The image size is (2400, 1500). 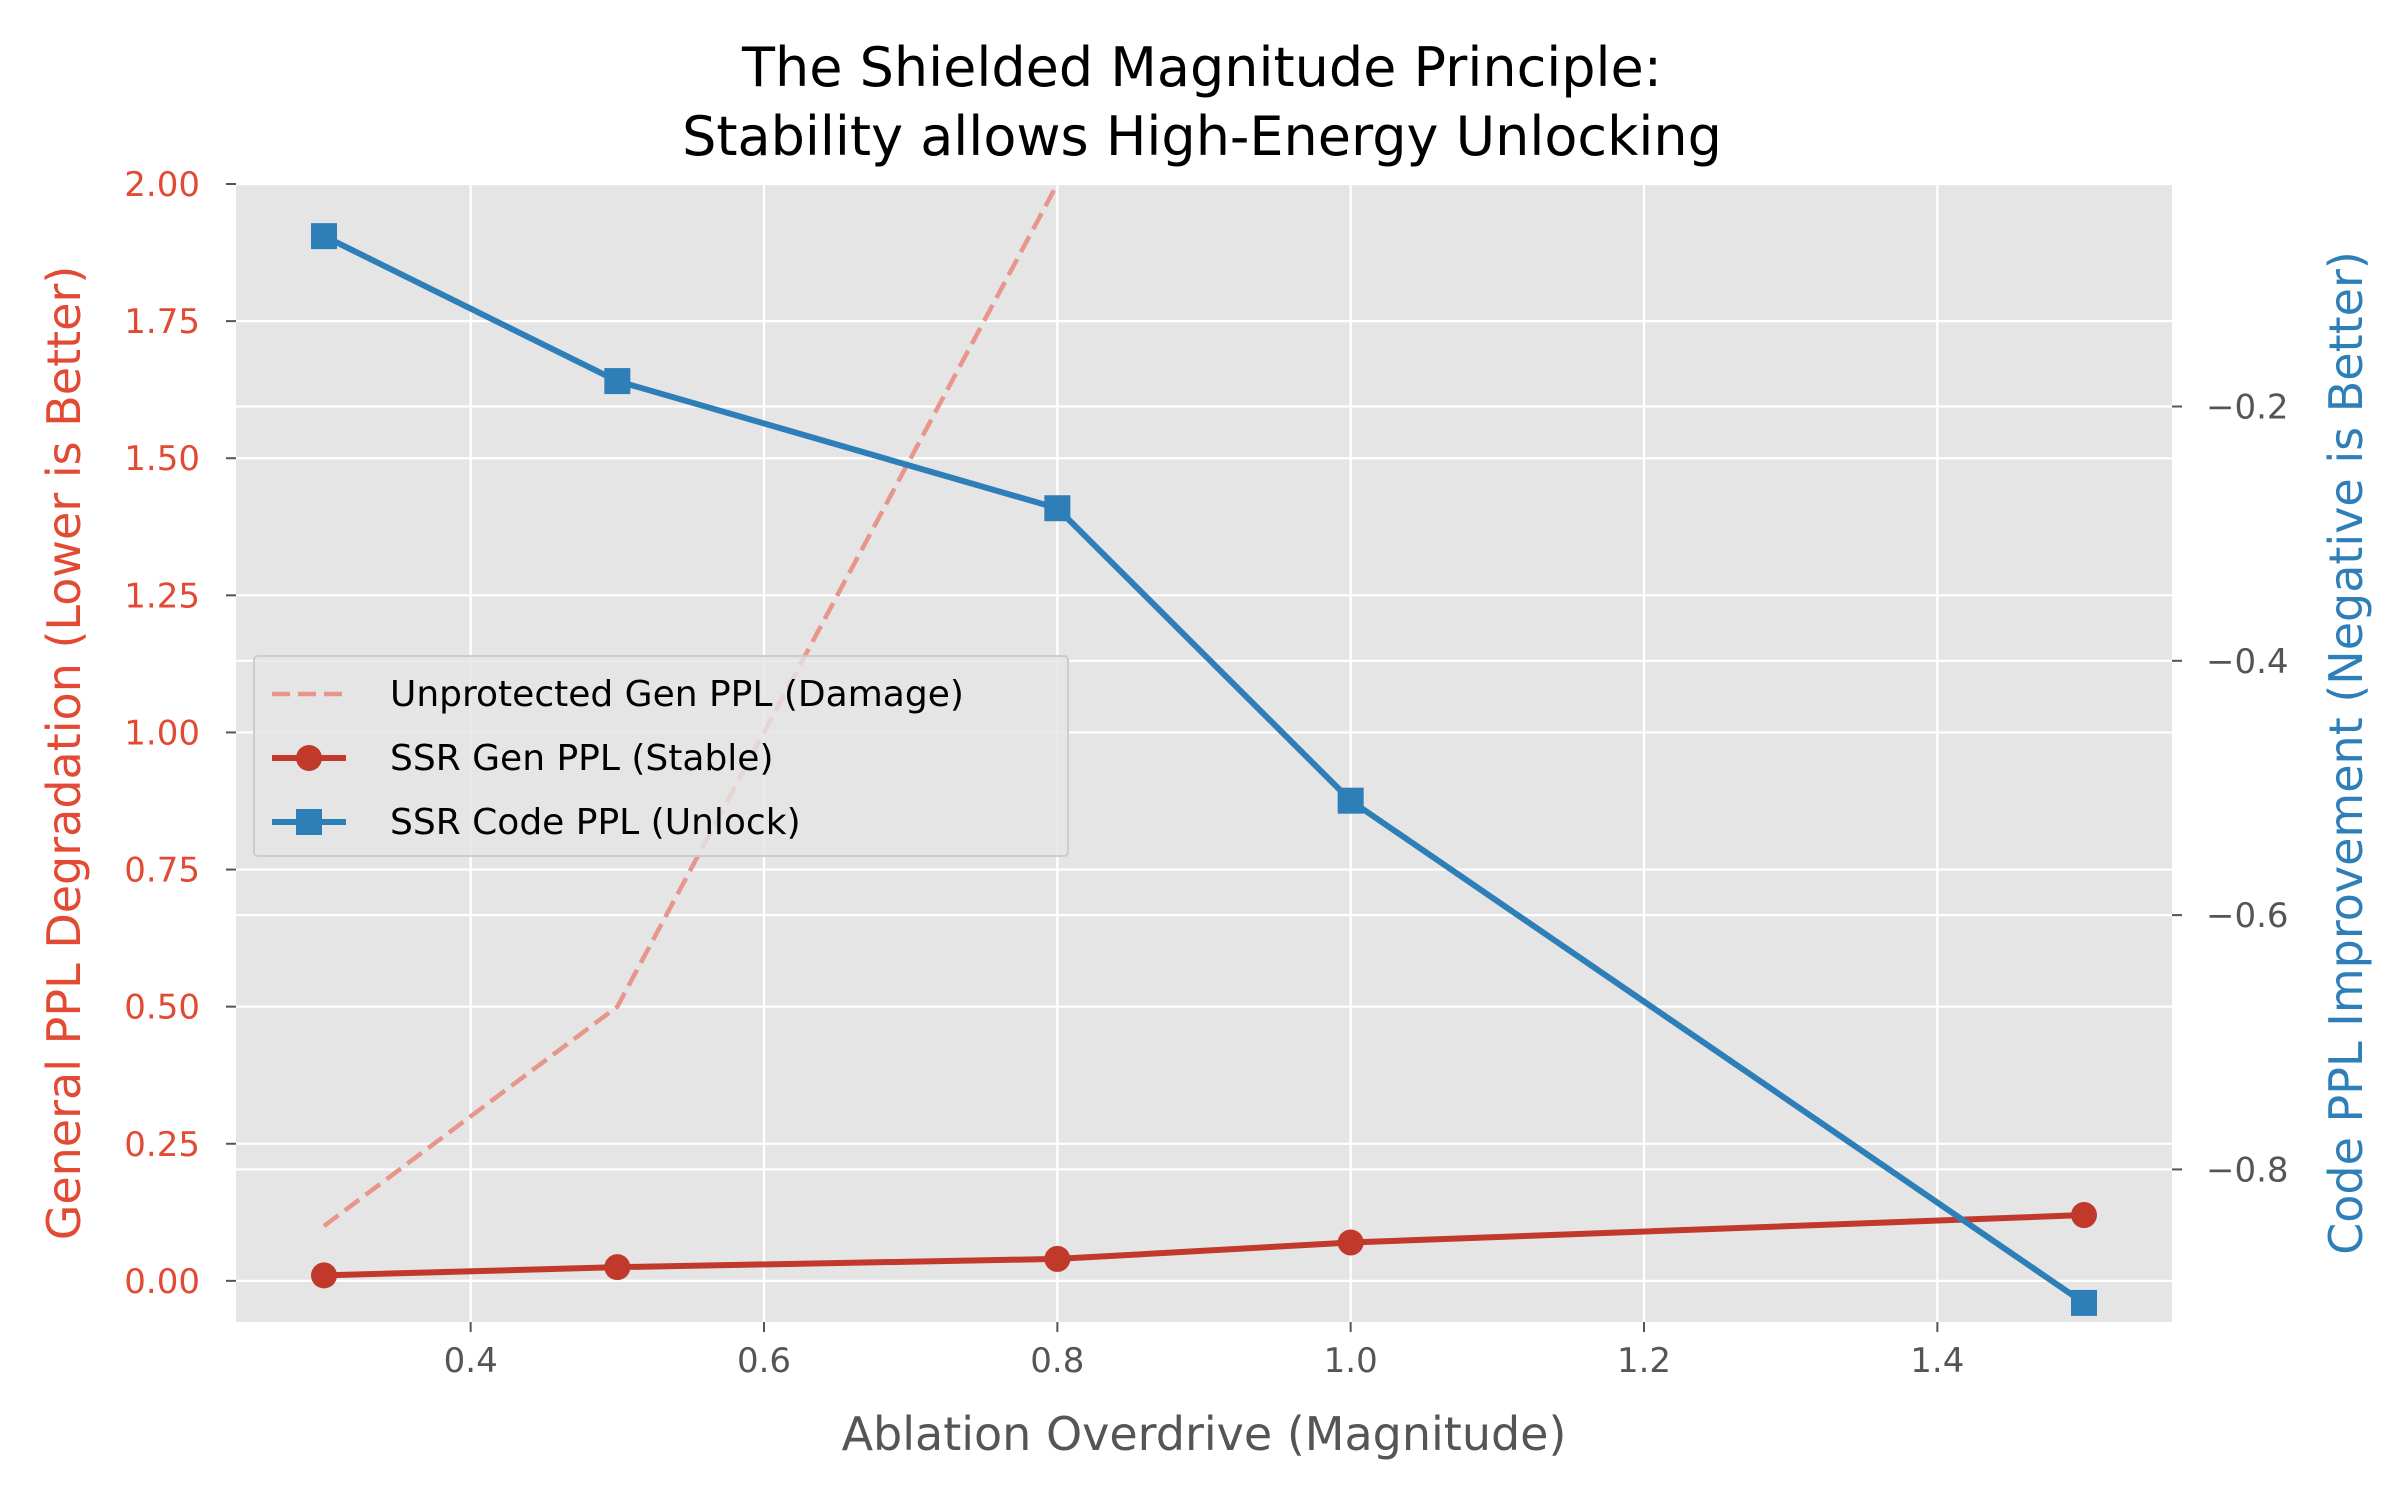 I want to click on y-left-tick-label-2: 0.50, so click(x=162, y=1008).